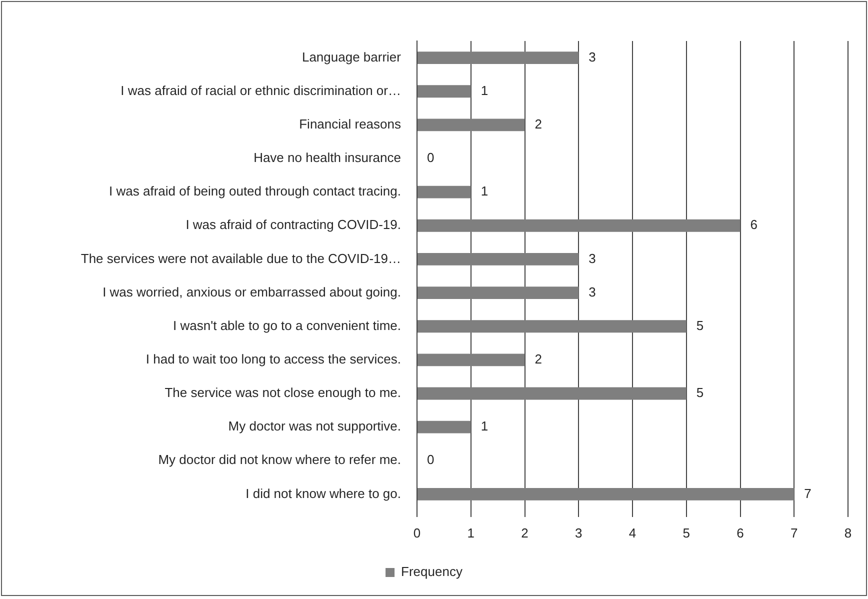 This screenshot has height=599, width=868. What do you see at coordinates (470, 532) in the screenshot?
I see `x-tick-label: 1` at bounding box center [470, 532].